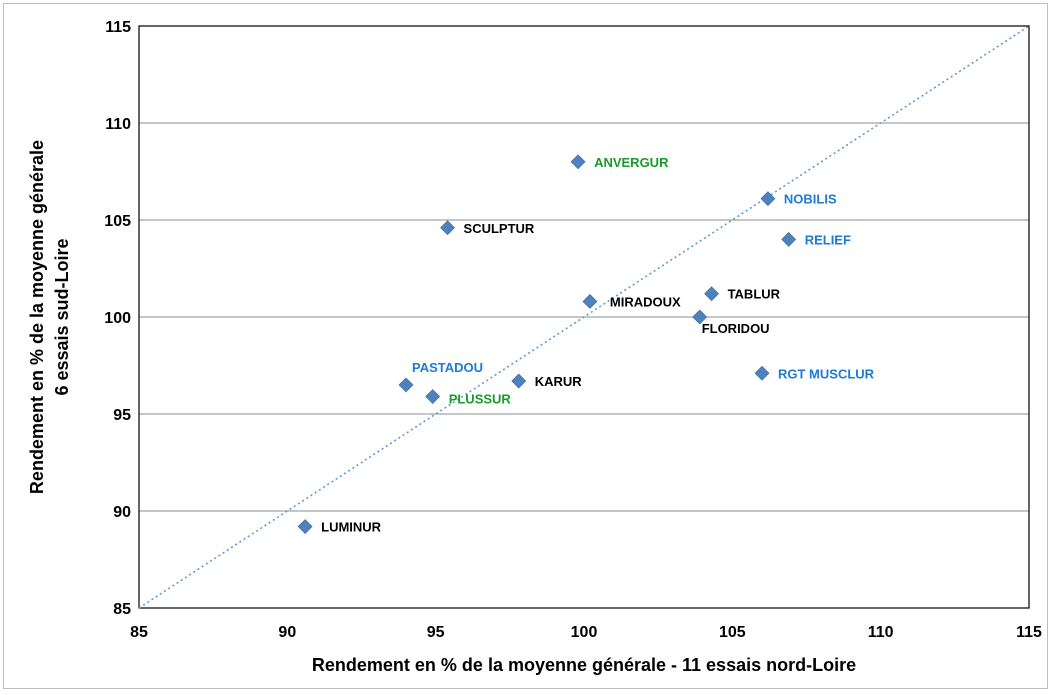  I want to click on point-relief, so click(789, 239).